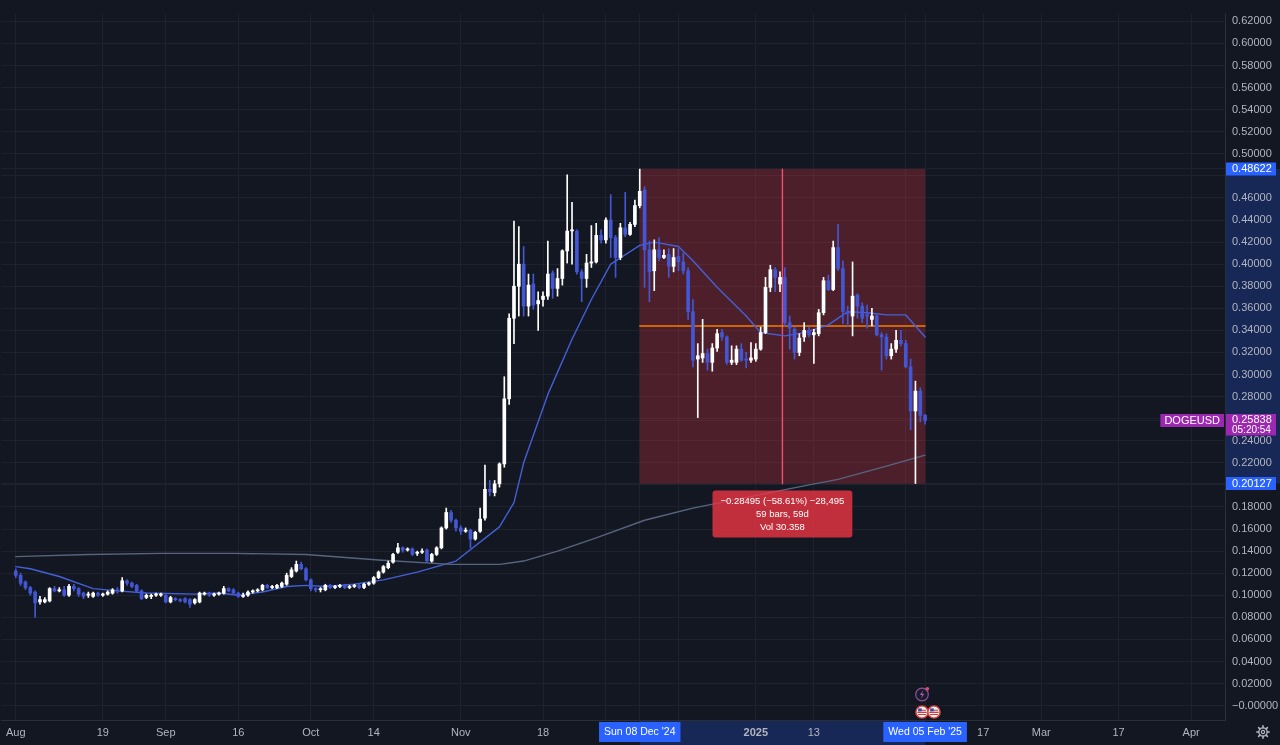 This screenshot has width=1280, height=745. Describe the element at coordinates (1252, 482) in the screenshot. I see `y-tick-label: 0.20127` at that location.